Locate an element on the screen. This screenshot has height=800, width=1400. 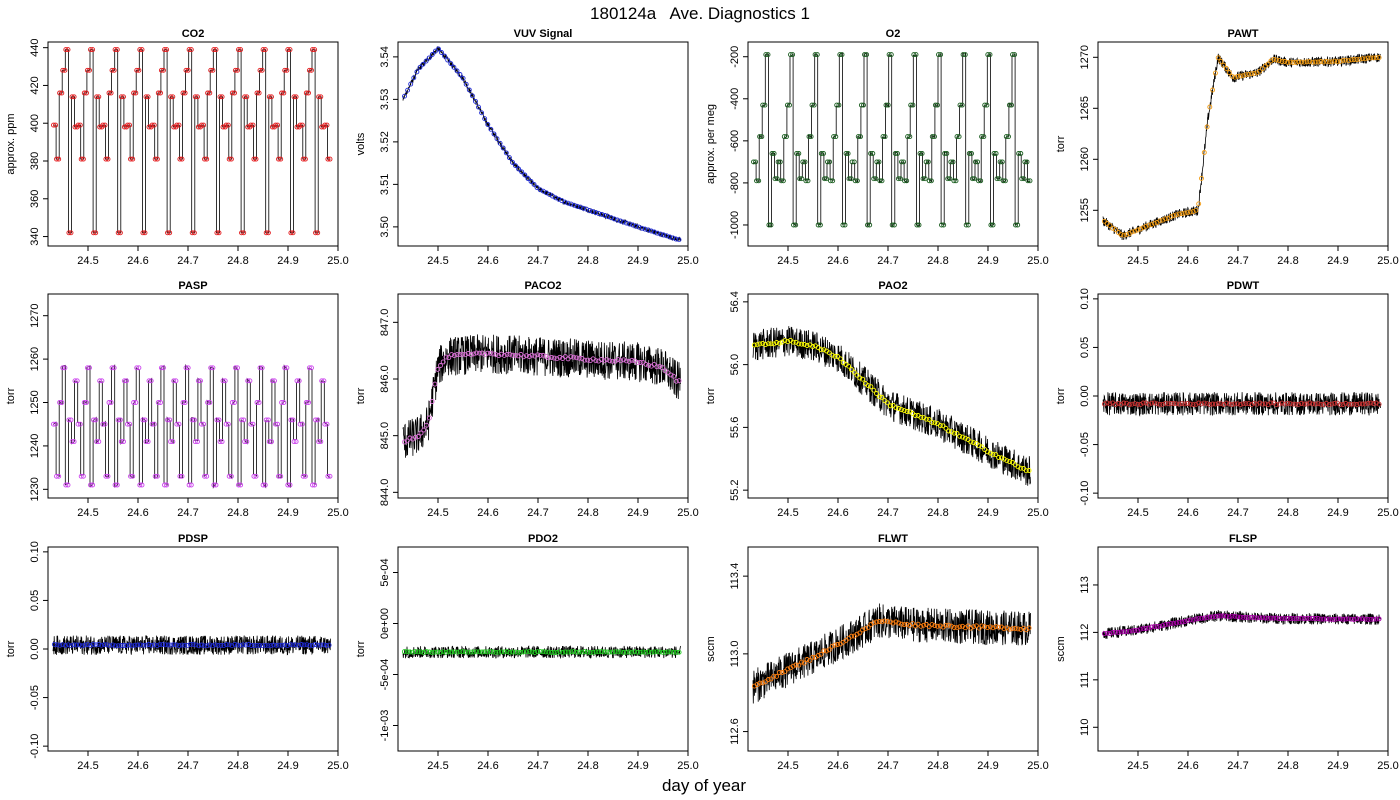
panel-title: O2 is located at coordinates (893, 34).